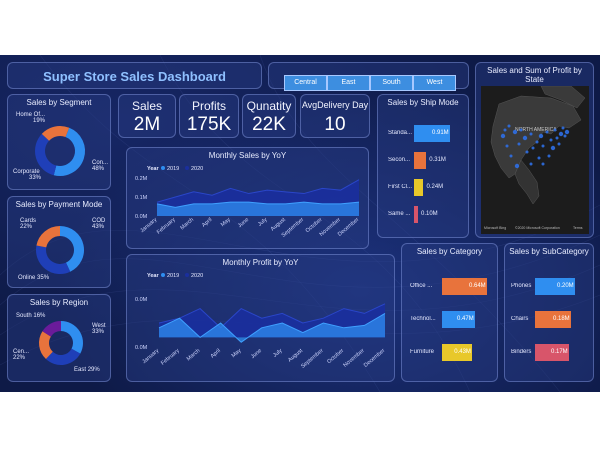  What do you see at coordinates (269, 124) in the screenshot?
I see `kpi-value: 22K` at bounding box center [269, 124].